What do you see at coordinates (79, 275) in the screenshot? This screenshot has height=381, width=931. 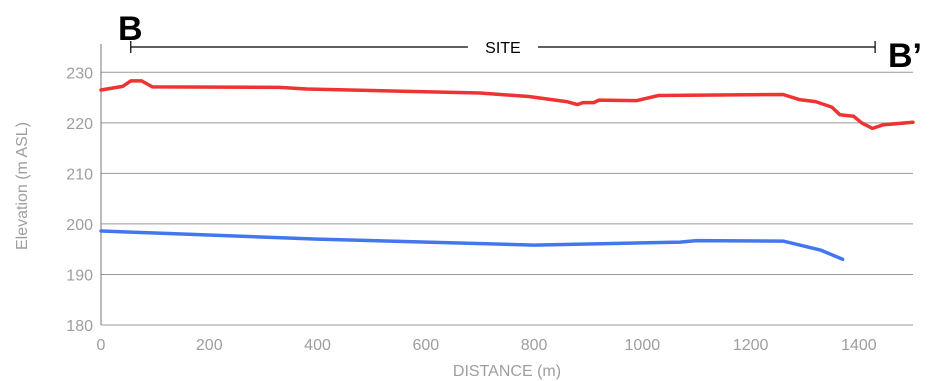 I see `y-tick-label: 190` at bounding box center [79, 275].